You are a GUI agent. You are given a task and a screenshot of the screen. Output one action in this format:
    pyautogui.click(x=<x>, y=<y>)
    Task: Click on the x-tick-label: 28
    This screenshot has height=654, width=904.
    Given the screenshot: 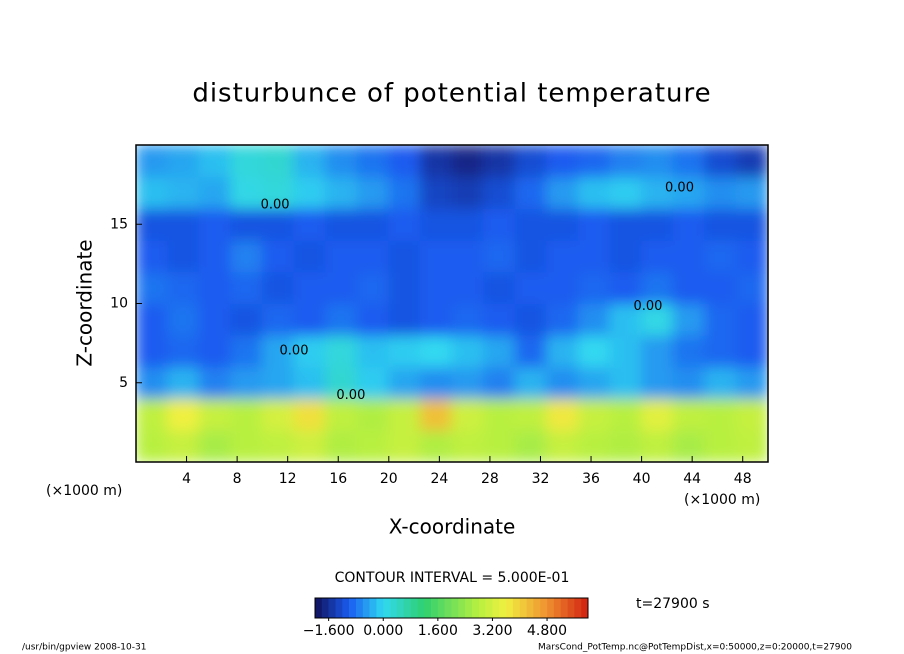 What is the action you would take?
    pyautogui.click(x=490, y=479)
    